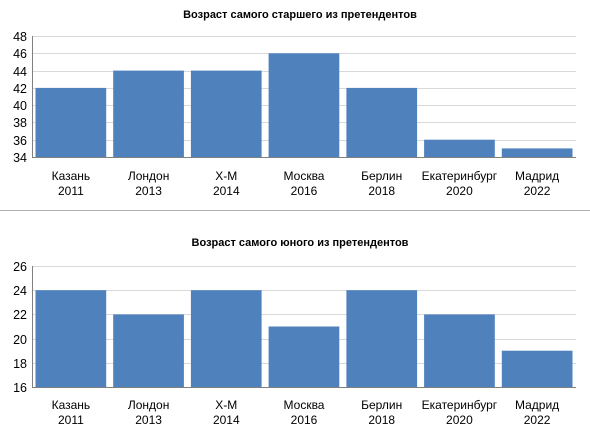 This screenshot has height=432, width=590. I want to click on y-tick-label: 36, so click(20, 141).